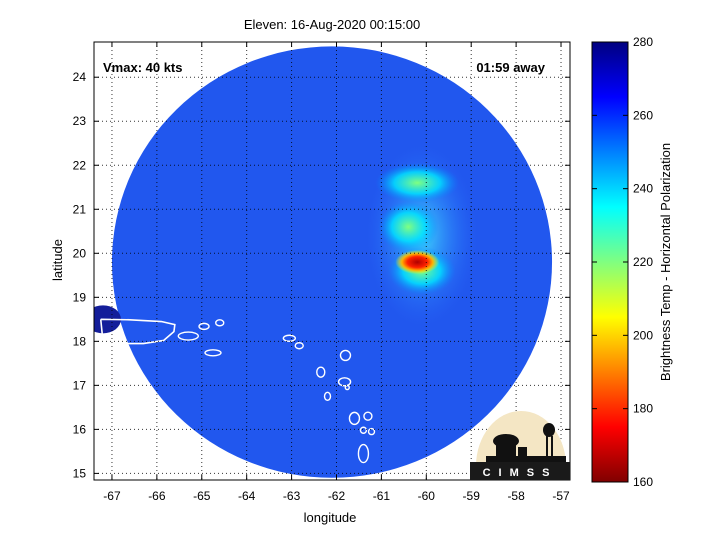 The width and height of the screenshot is (720, 545). What do you see at coordinates (157, 496) in the screenshot?
I see `x-tick-label: -66` at bounding box center [157, 496].